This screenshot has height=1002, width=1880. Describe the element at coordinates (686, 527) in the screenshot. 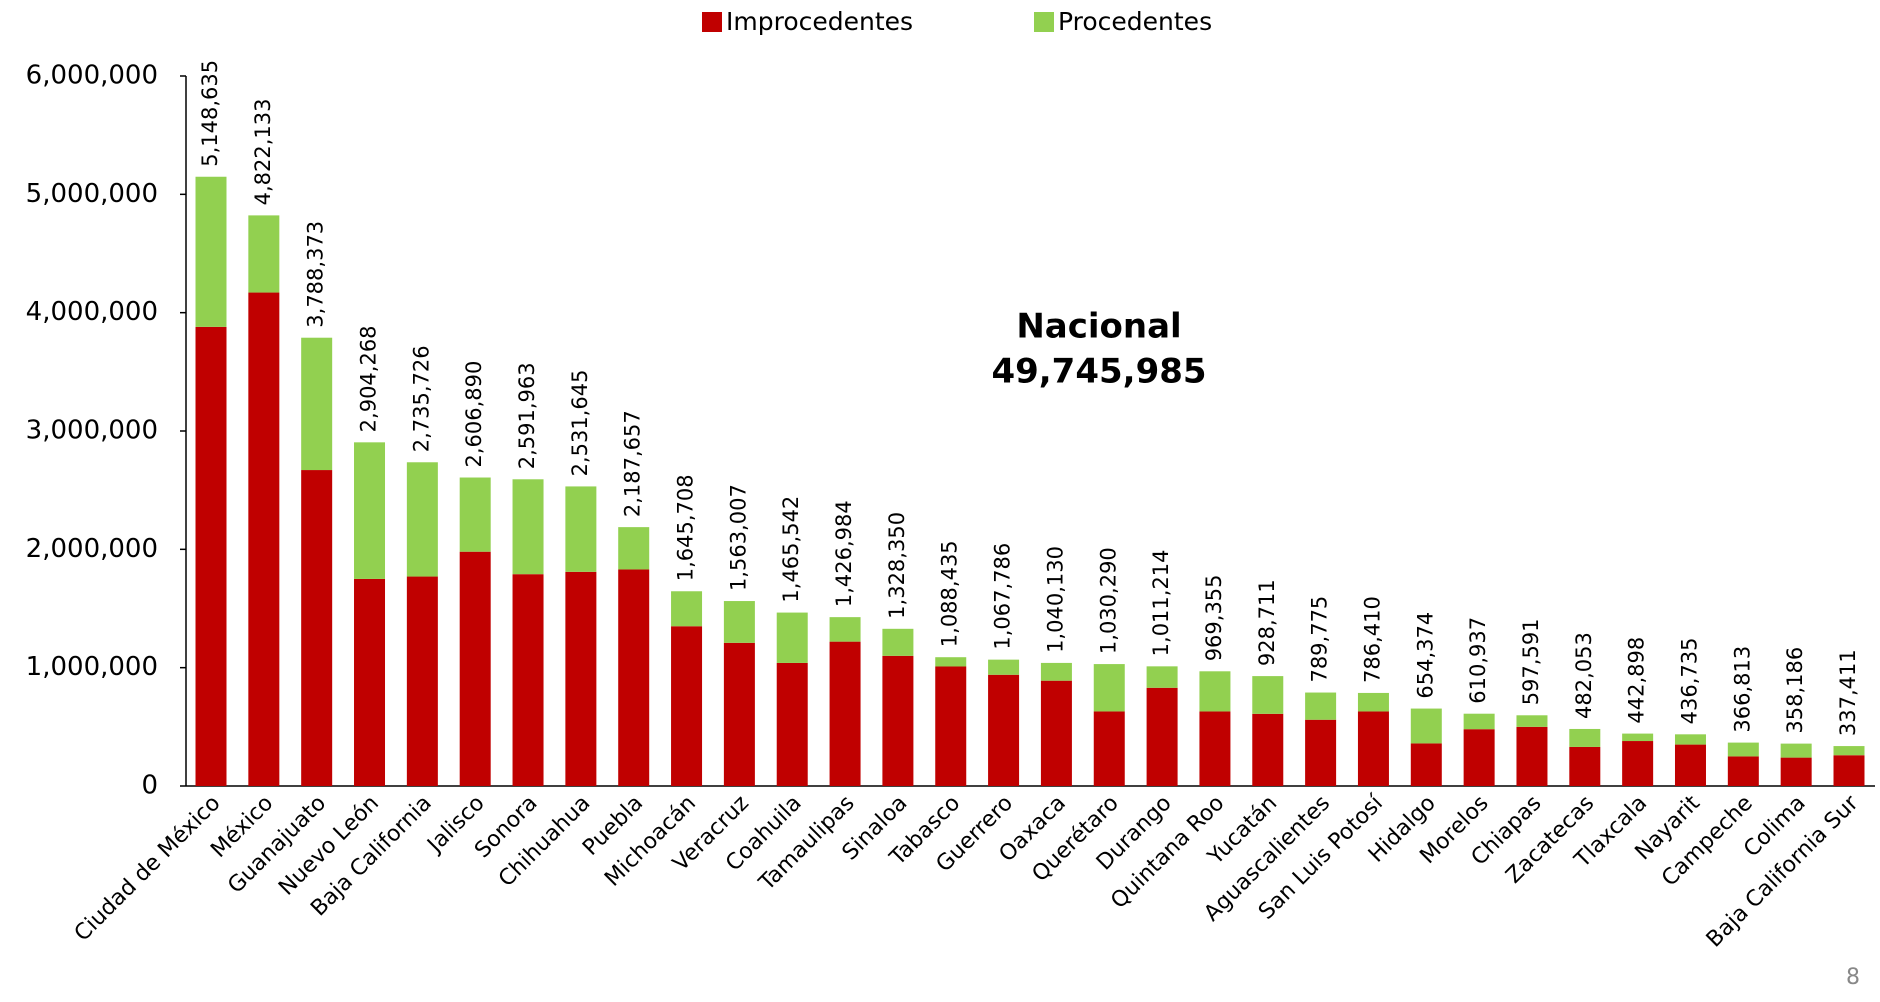

I see `total-label: 1,645,708` at that location.